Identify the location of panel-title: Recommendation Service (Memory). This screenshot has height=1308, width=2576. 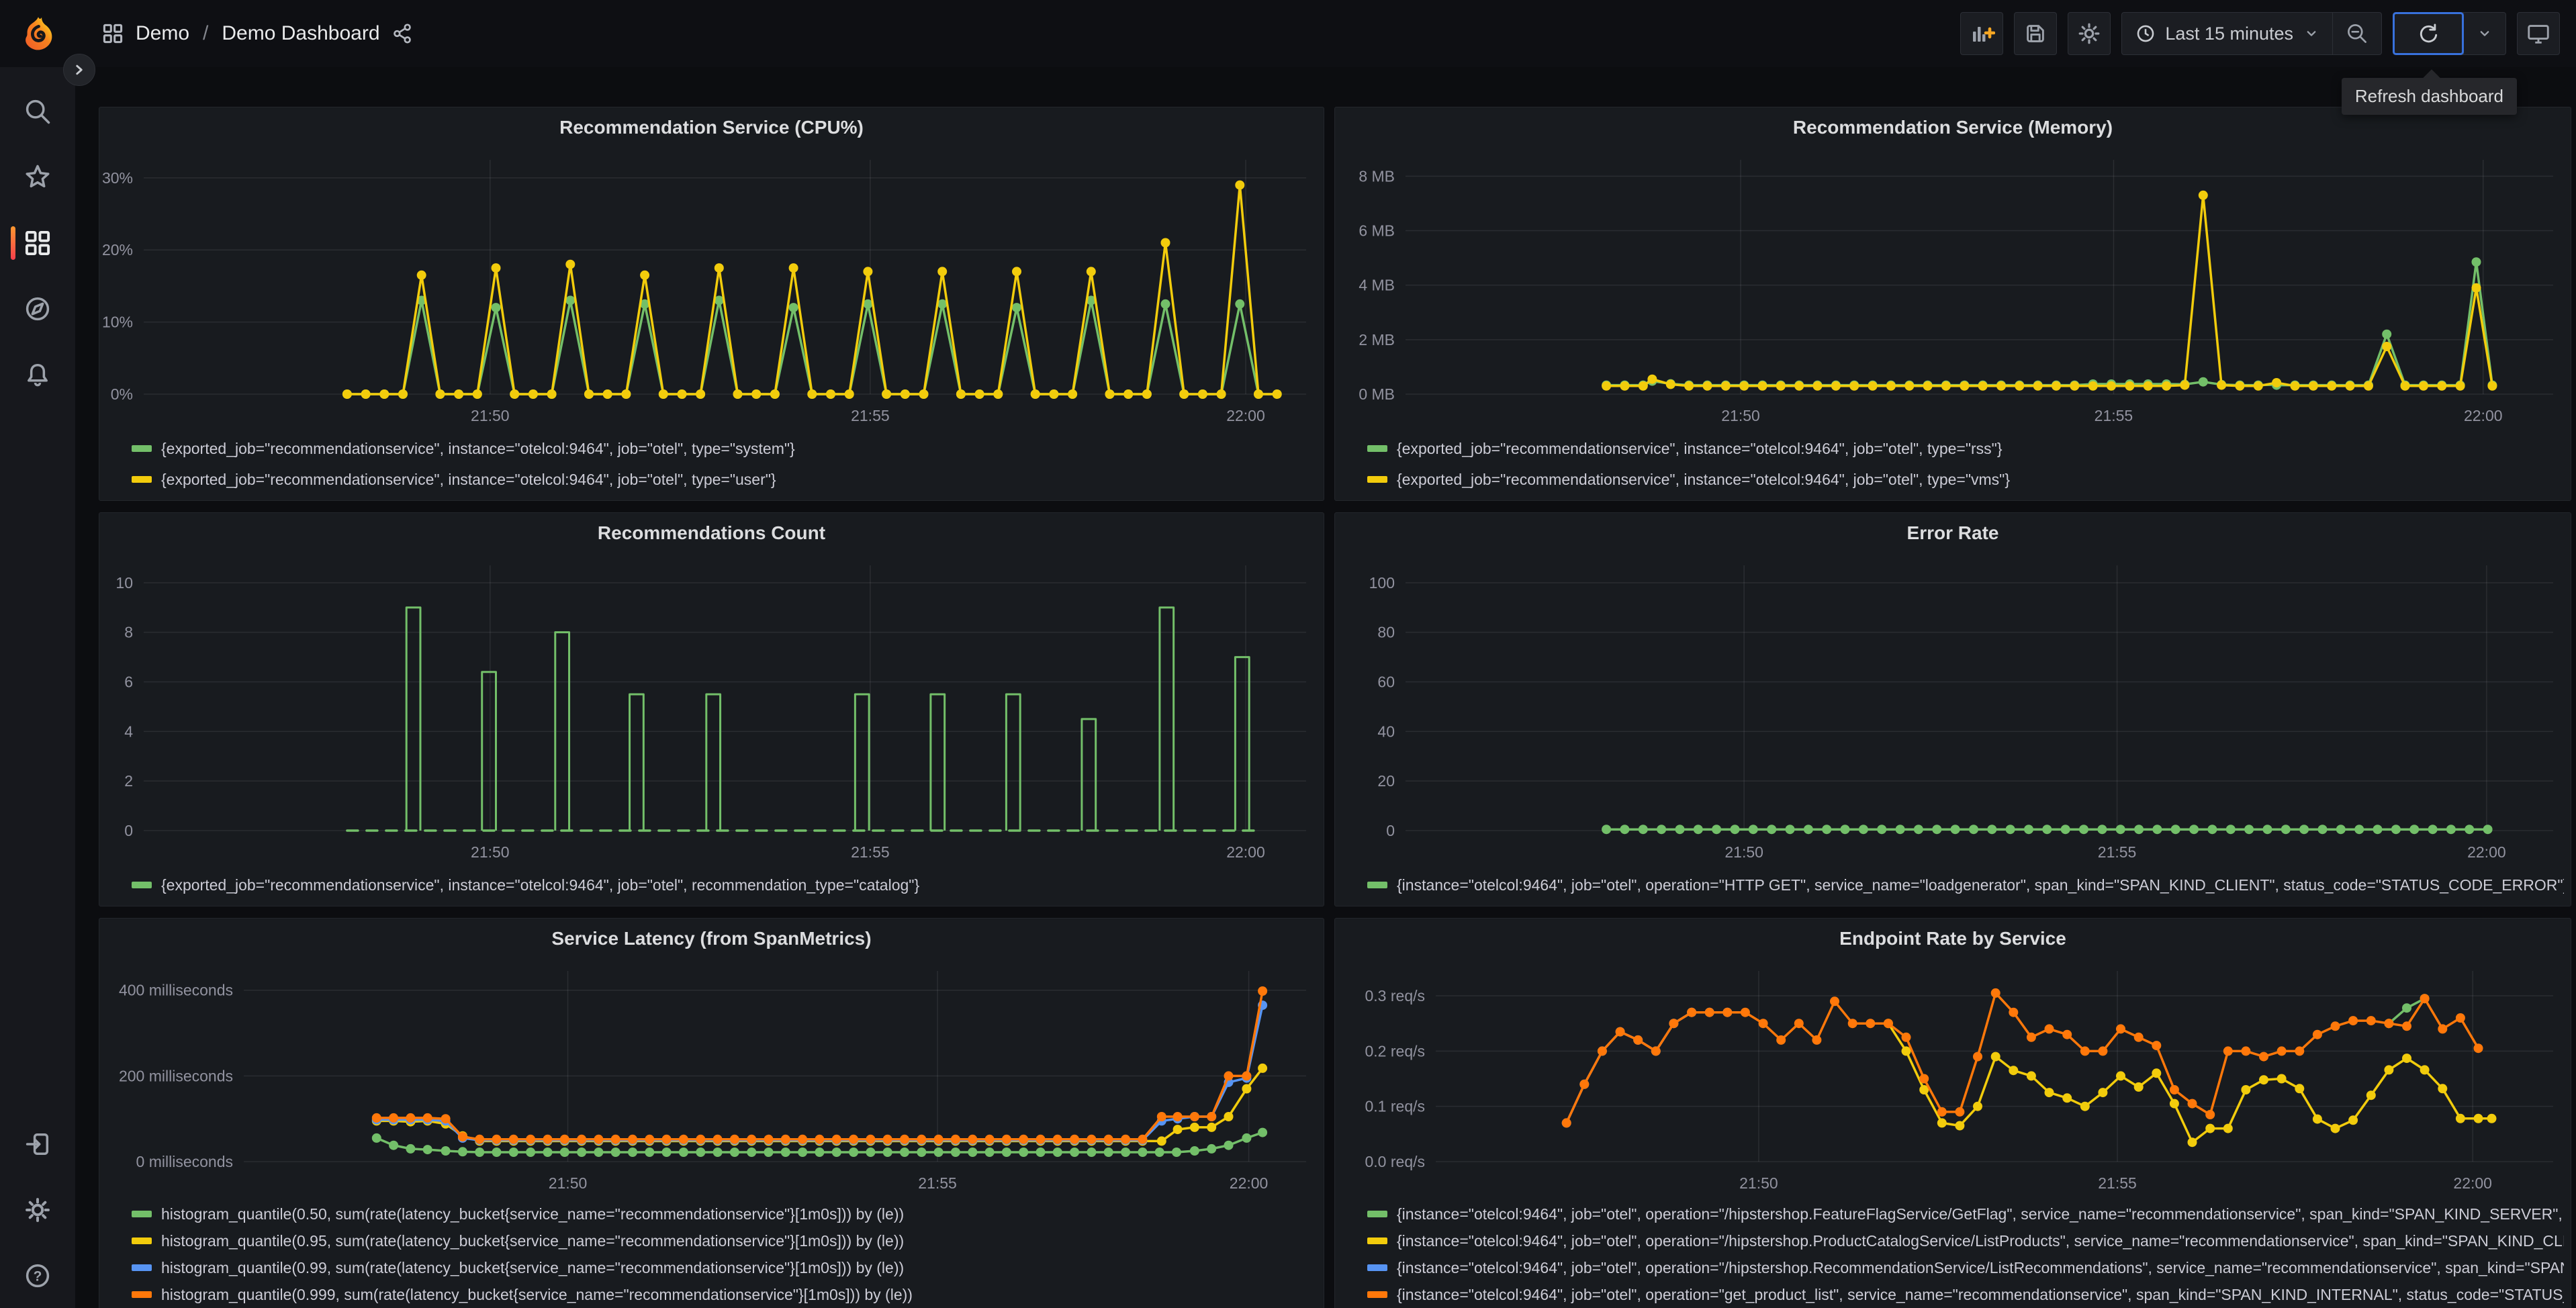
(1952, 128).